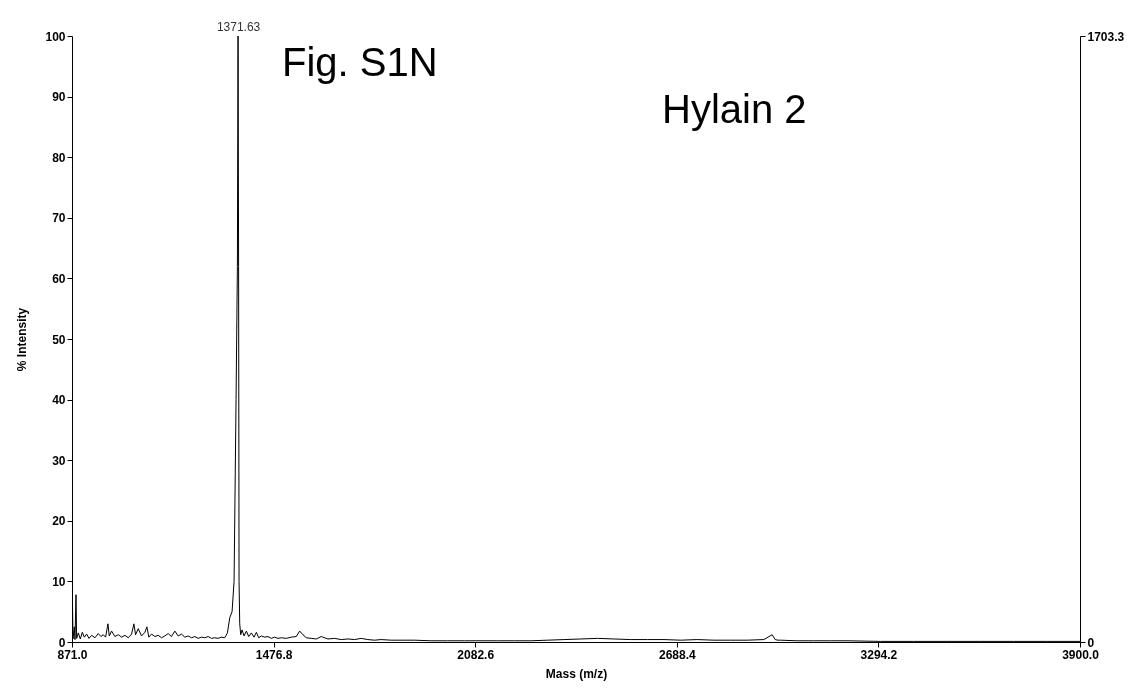 This screenshot has width=1132, height=699. Describe the element at coordinates (59, 521) in the screenshot. I see `y-tick-label: 20` at that location.